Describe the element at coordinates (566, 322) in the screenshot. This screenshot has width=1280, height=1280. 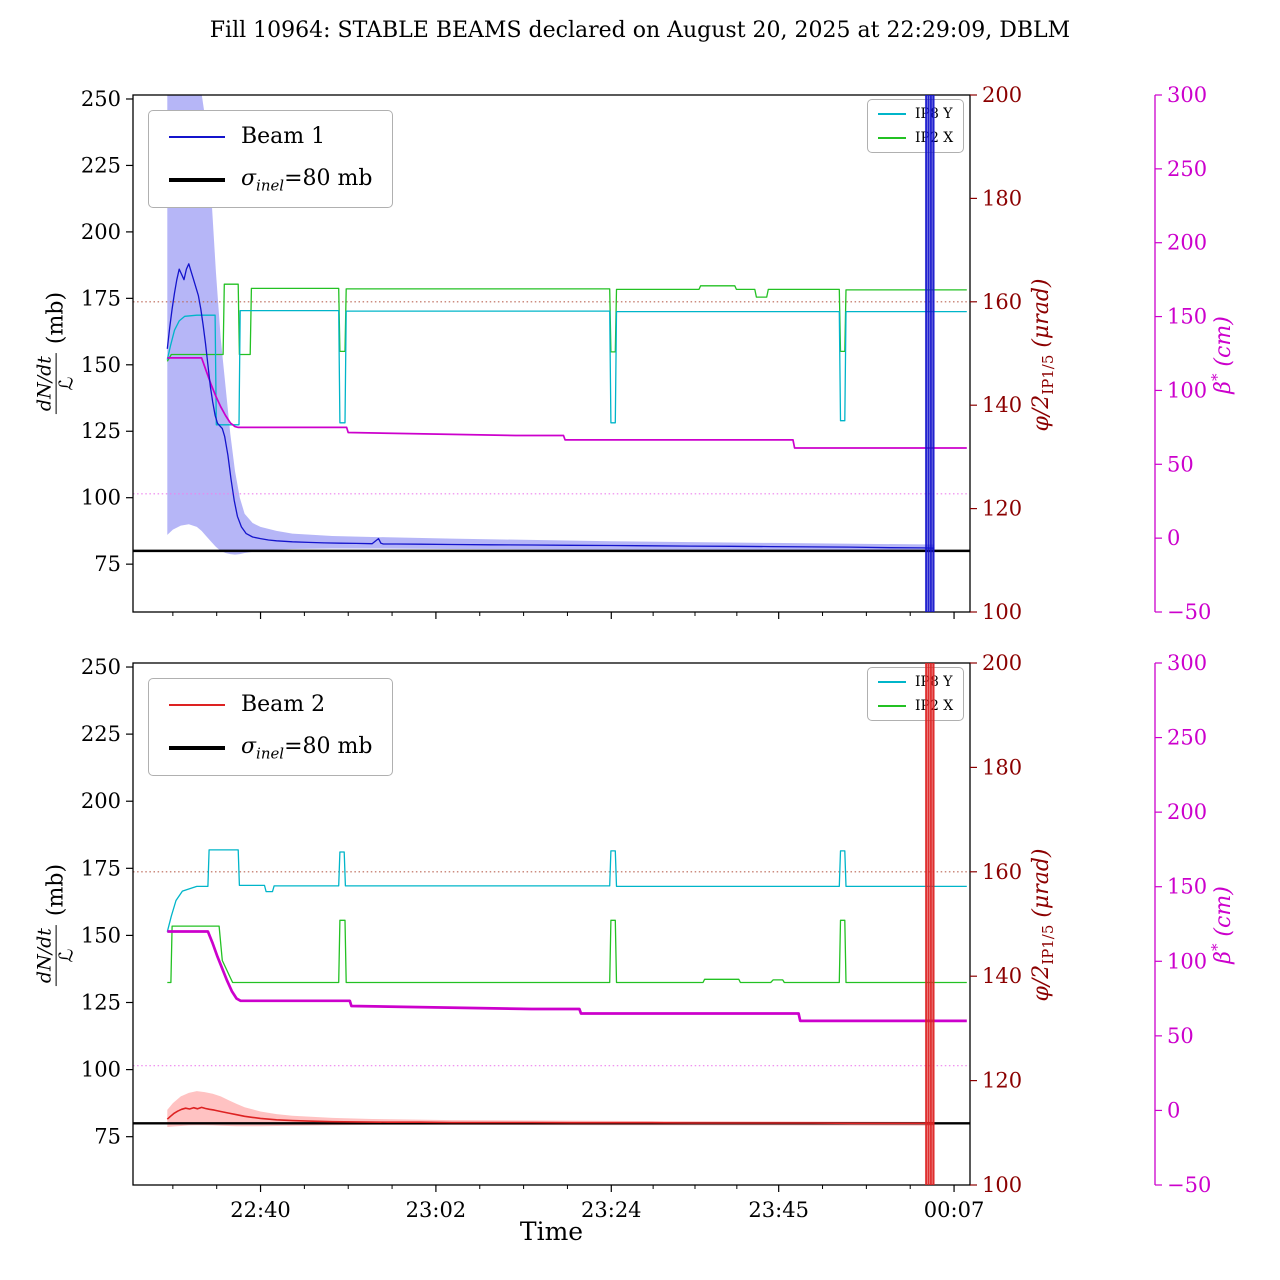
I see `beam1-ip2x-line` at that location.